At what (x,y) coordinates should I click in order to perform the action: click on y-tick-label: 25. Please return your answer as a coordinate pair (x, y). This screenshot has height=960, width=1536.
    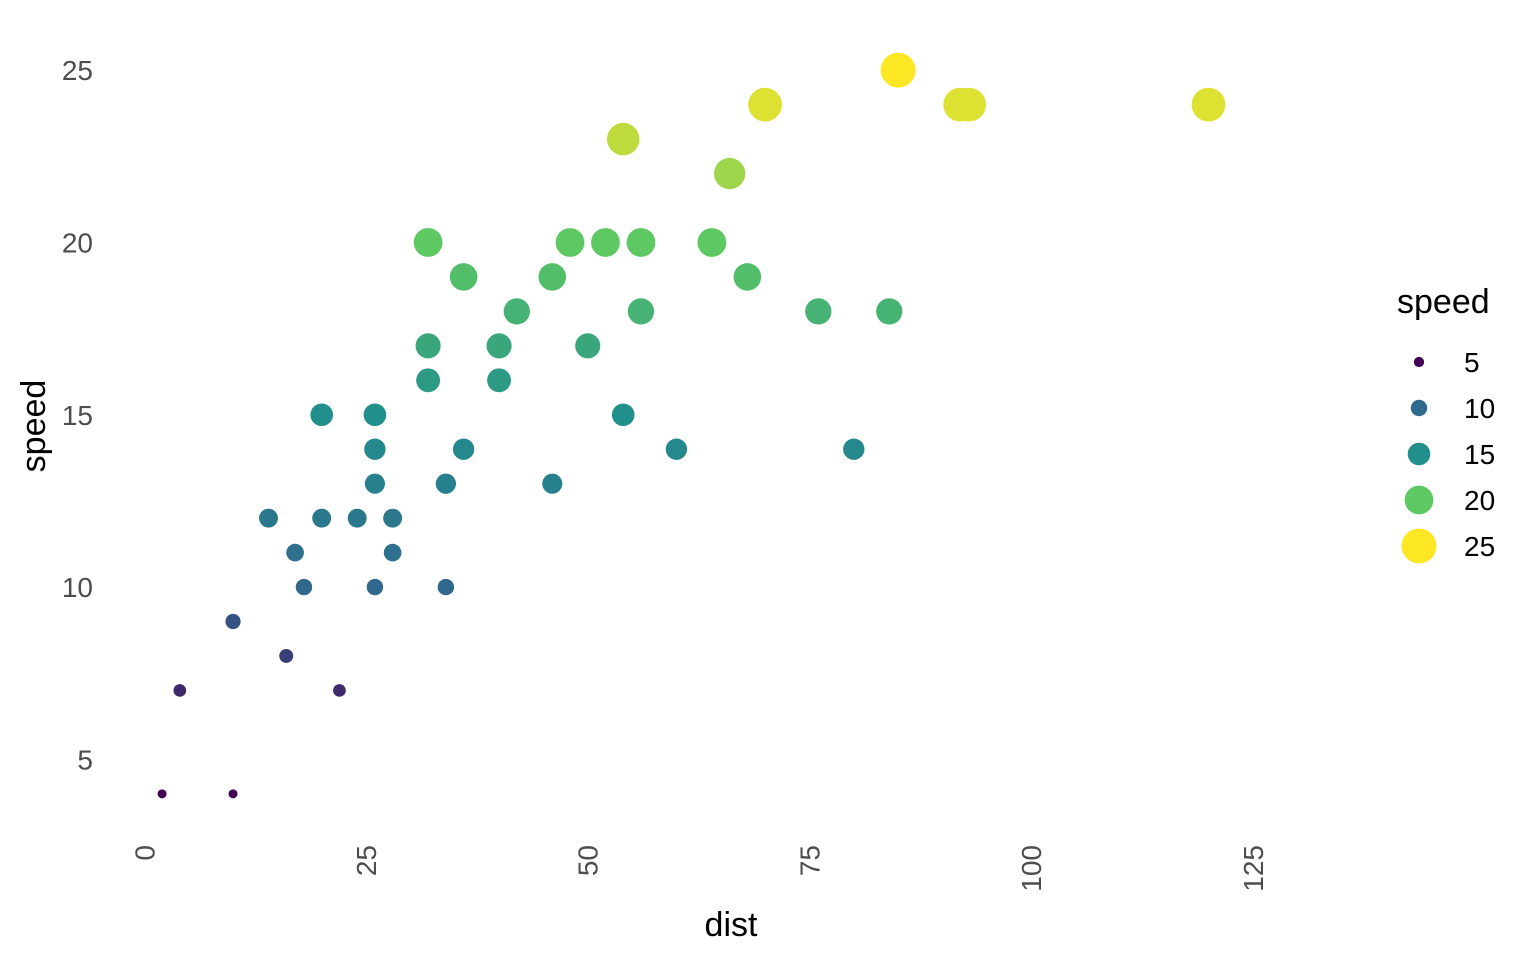
    Looking at the image, I should click on (77, 70).